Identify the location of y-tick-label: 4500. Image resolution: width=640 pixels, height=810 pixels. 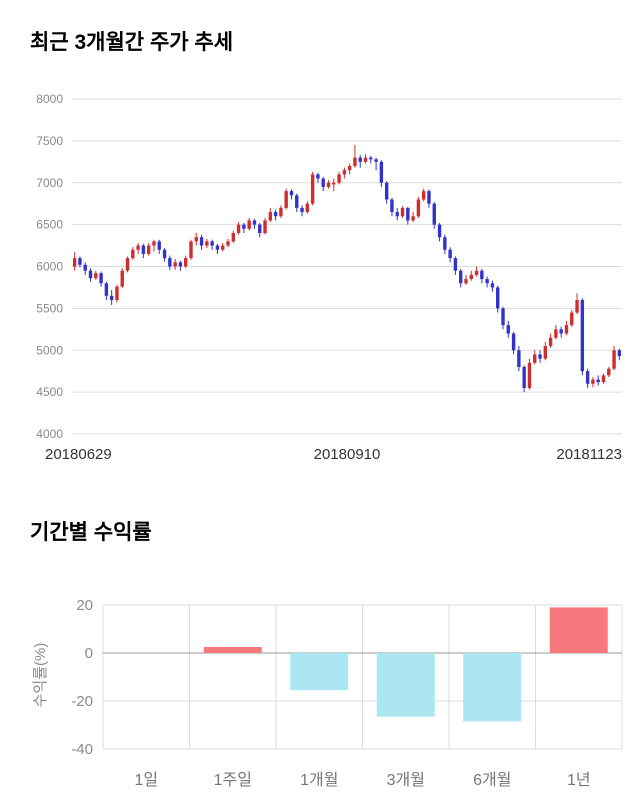
(49, 392).